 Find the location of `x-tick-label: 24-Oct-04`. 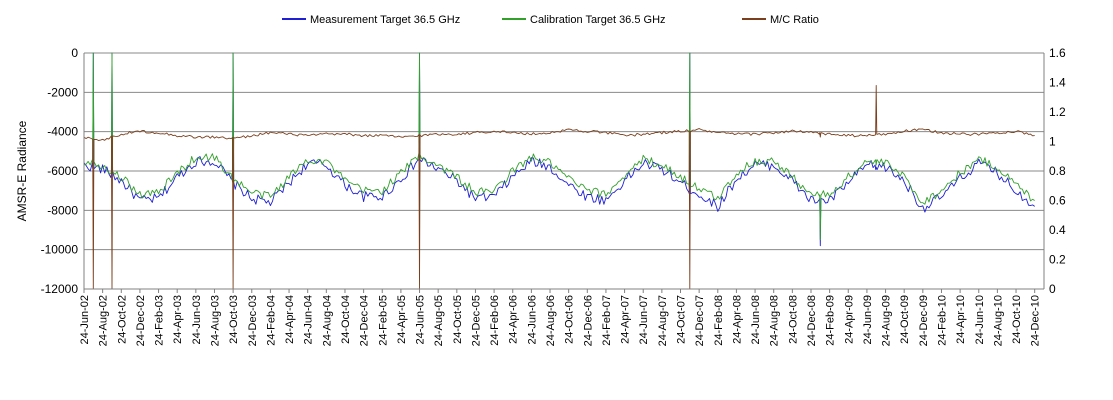

x-tick-label: 24-Oct-04 is located at coordinates (346, 319).